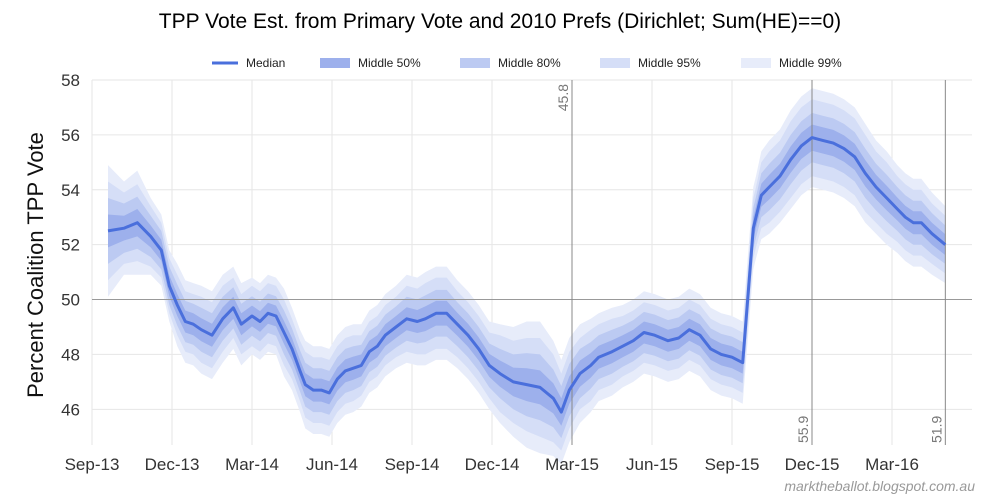  Describe the element at coordinates (252, 464) in the screenshot. I see `x-tick-label: Mar-14` at that location.